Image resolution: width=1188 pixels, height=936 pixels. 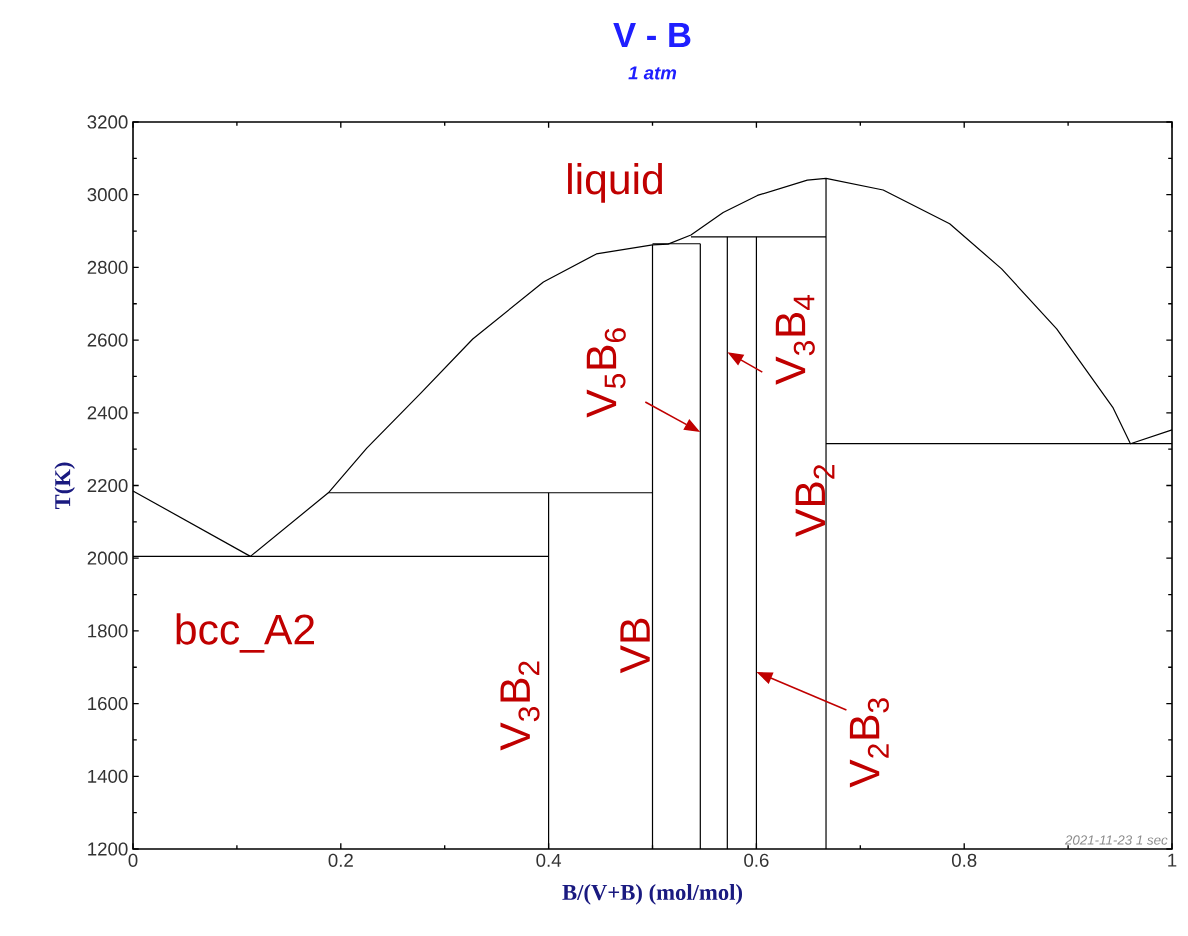 I want to click on y-tick-label: 2600, so click(x=107, y=340).